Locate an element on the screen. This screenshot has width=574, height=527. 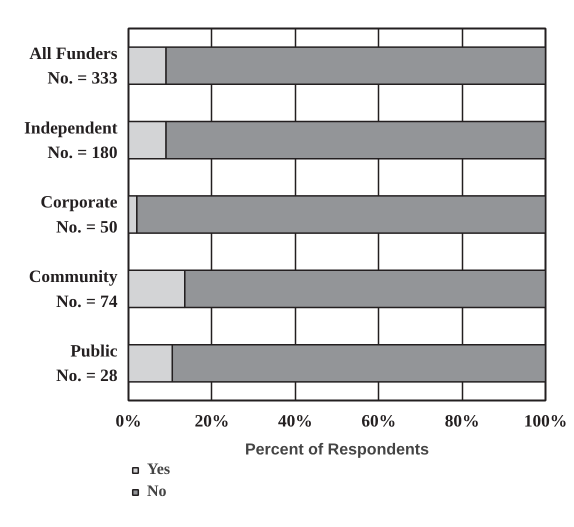
y-tick-label: Community No. = 74 is located at coordinates (73, 289).